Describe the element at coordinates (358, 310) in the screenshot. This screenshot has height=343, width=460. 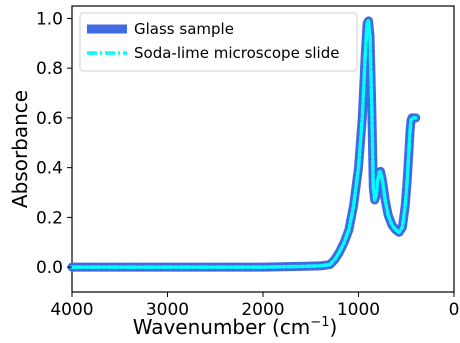
I see `x-tick-label: 1000` at that location.